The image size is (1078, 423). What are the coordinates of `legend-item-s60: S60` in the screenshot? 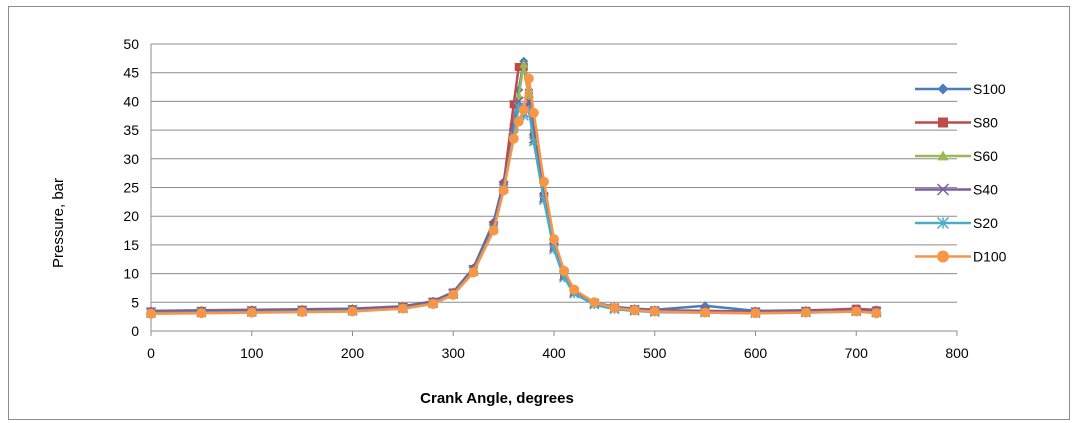 It's located at (956, 156).